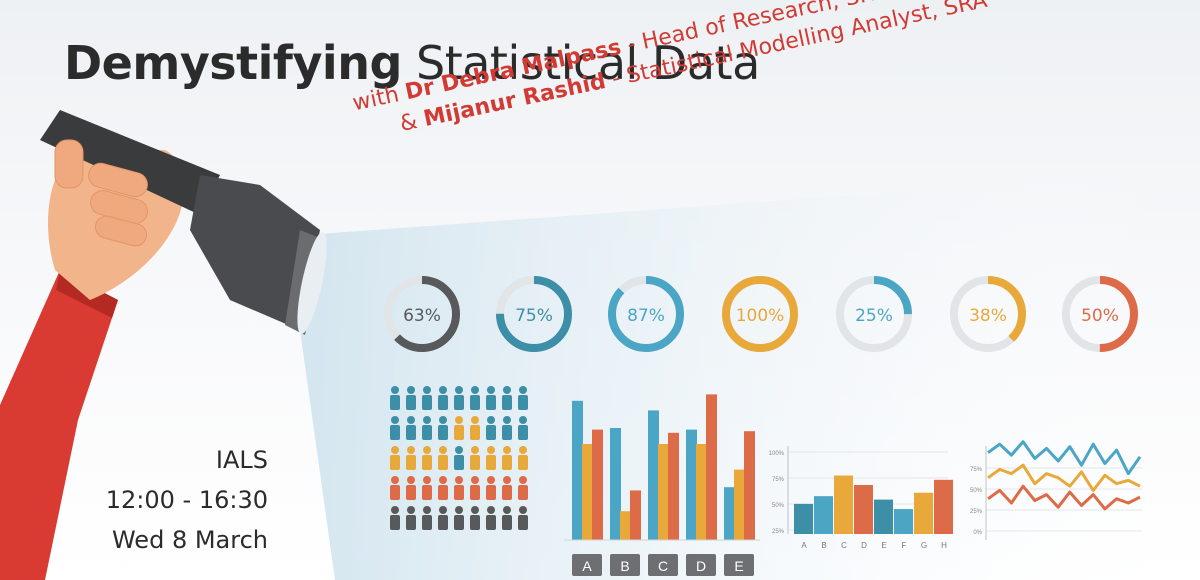 The image size is (1200, 580). I want to click on y-tick-label: 50%, so click(976, 491).